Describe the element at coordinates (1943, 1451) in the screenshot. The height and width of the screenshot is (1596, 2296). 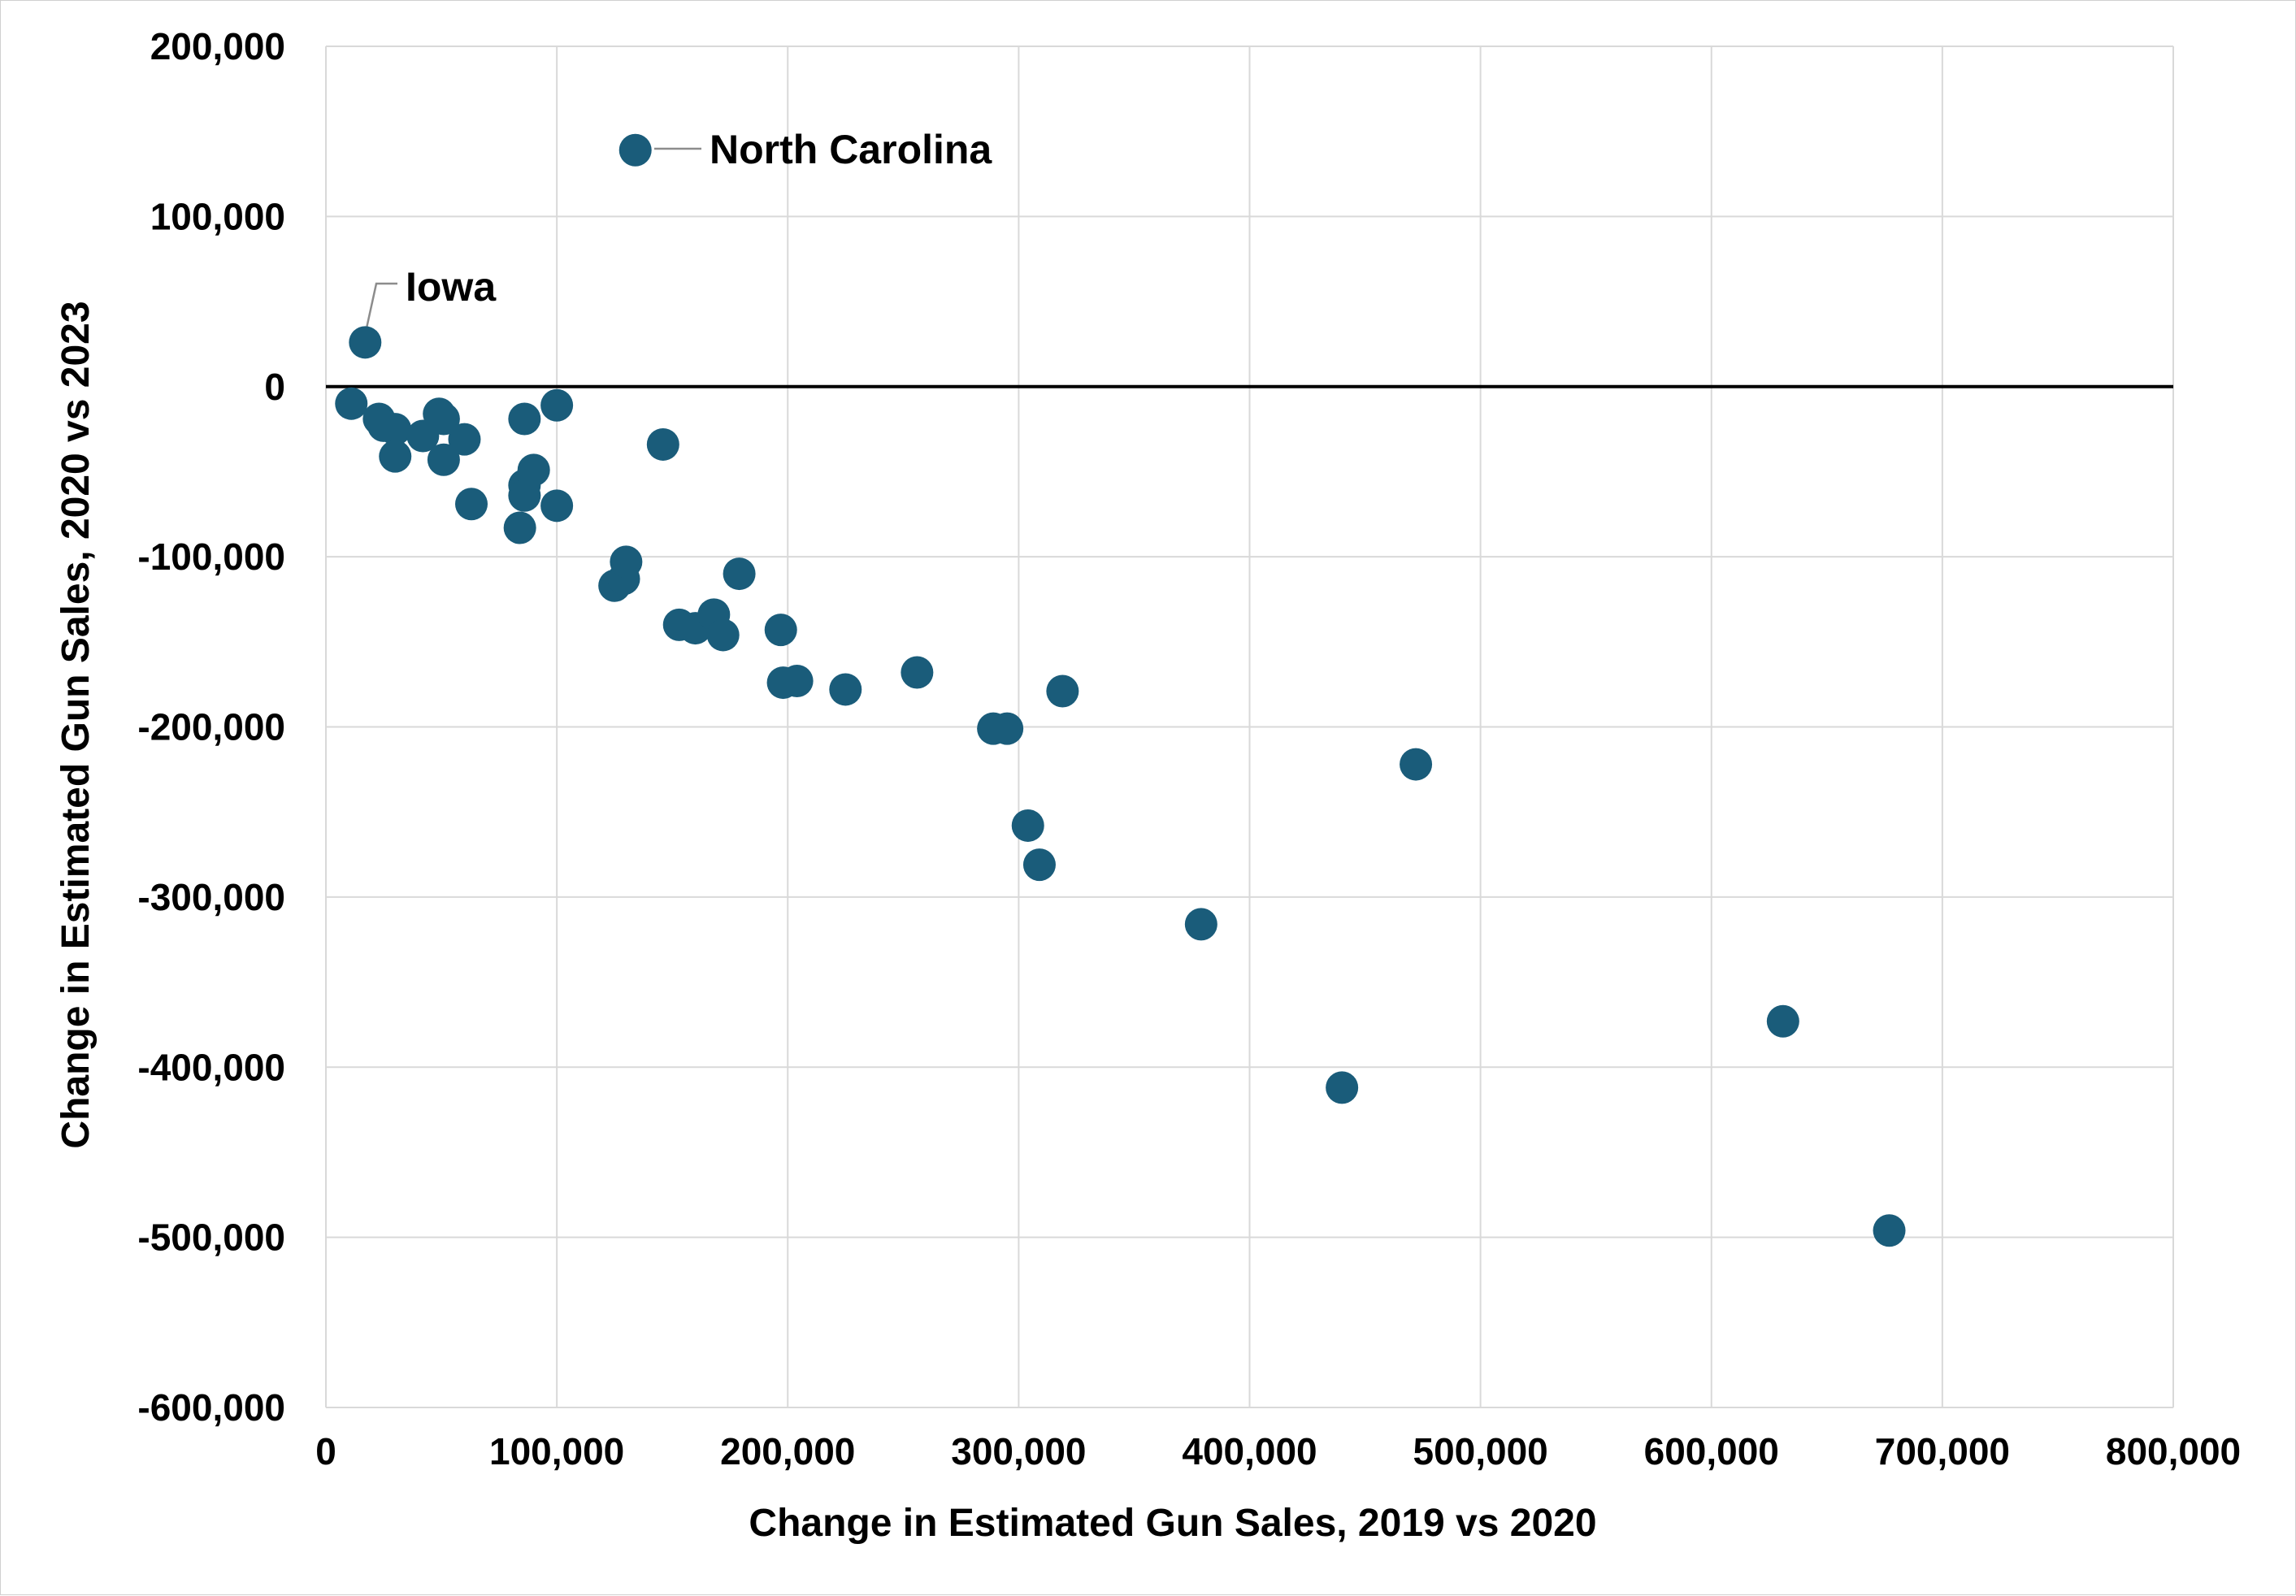
I see `x-tick-label: 700,000` at that location.